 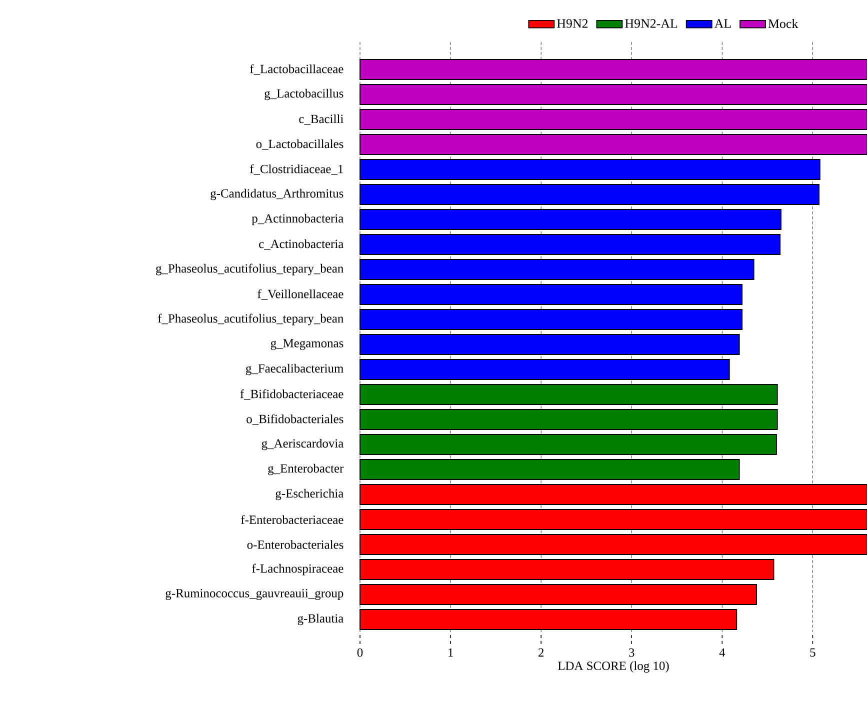 What do you see at coordinates (572, 23) in the screenshot?
I see `legend-label: H9N2` at bounding box center [572, 23].